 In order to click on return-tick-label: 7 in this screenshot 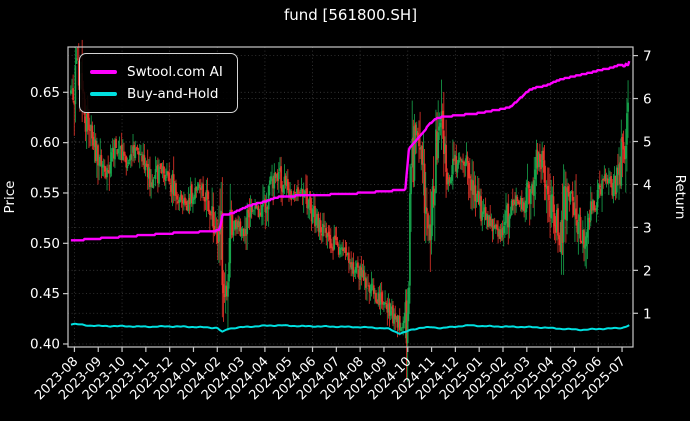, I will do `click(647, 57)`.